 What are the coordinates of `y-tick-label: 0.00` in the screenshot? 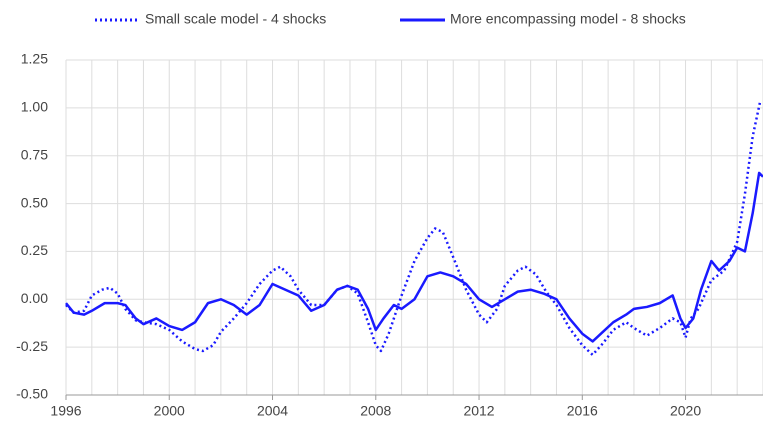 It's located at (34, 298).